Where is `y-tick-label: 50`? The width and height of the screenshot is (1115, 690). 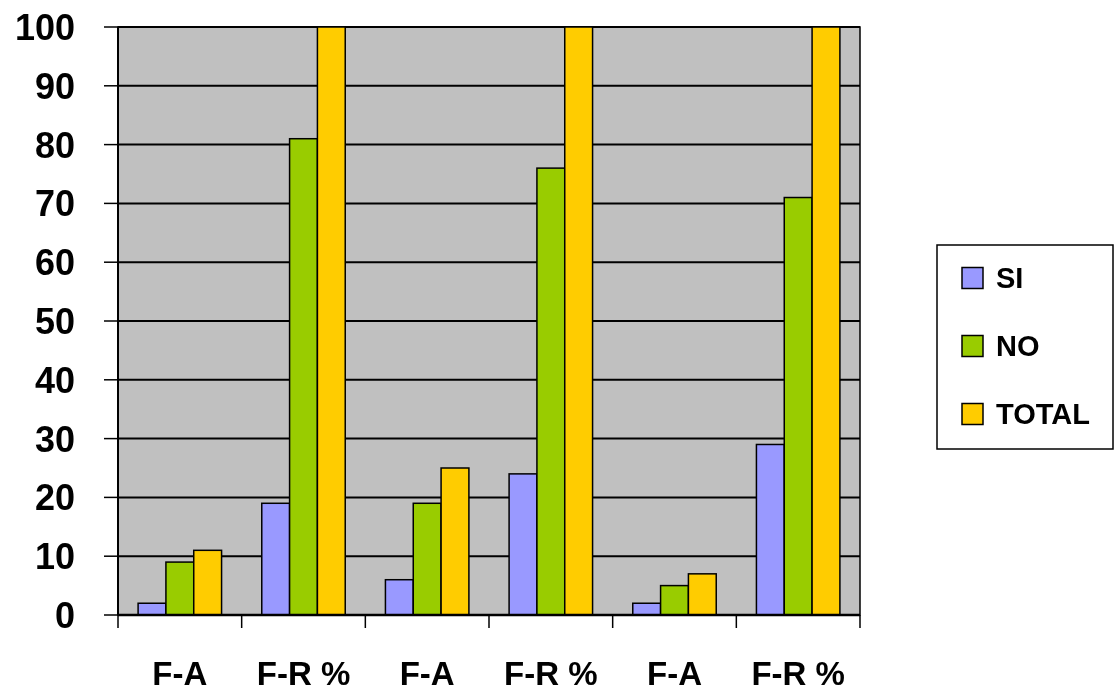
y-tick-label: 50 is located at coordinates (54, 321).